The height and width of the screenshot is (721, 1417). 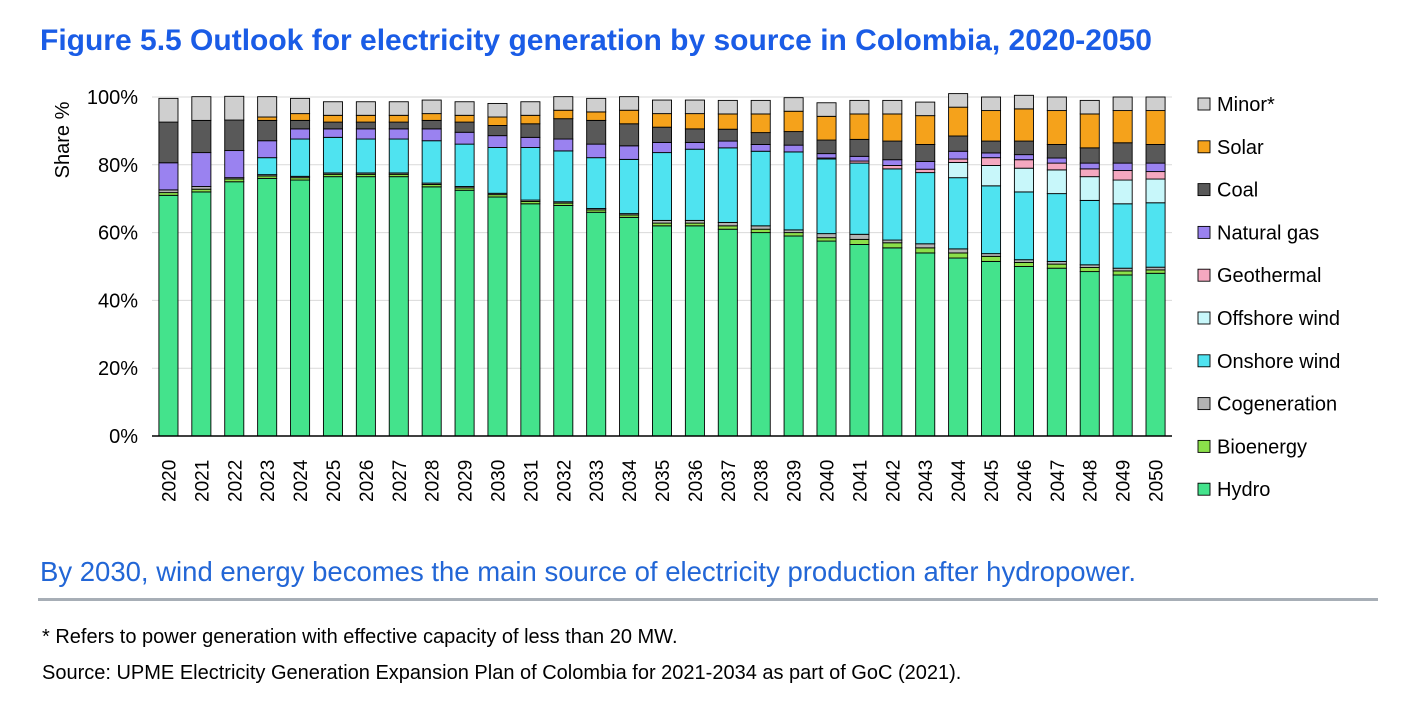 What do you see at coordinates (564, 481) in the screenshot?
I see `x-tick-label: 2032` at bounding box center [564, 481].